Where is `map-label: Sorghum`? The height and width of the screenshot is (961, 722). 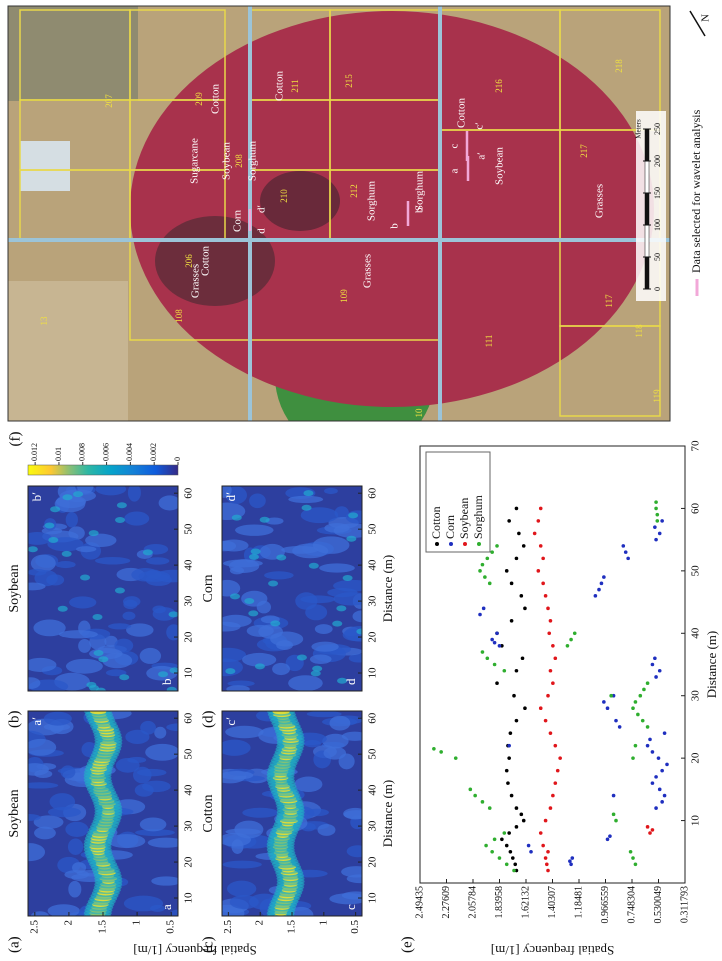 map-label: Sorghum is located at coordinates (372, 200).